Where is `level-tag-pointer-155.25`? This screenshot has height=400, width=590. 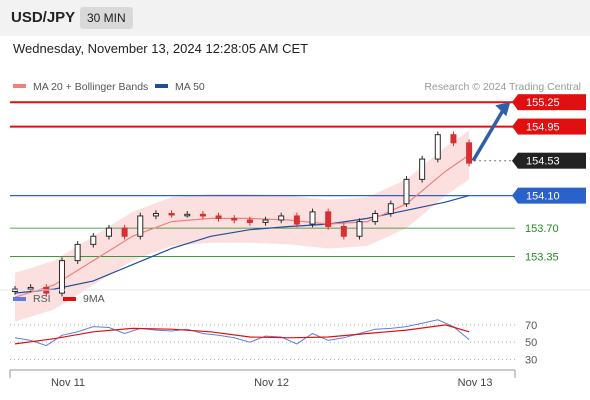
level-tag-pointer-155.25 is located at coordinates (515, 102).